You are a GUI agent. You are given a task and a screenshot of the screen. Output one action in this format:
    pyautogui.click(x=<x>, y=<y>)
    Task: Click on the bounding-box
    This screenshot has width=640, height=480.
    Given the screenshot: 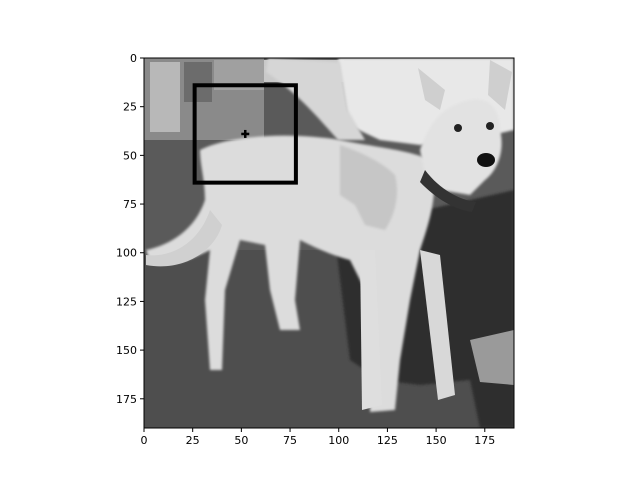 What is the action you would take?
    pyautogui.click(x=245, y=134)
    